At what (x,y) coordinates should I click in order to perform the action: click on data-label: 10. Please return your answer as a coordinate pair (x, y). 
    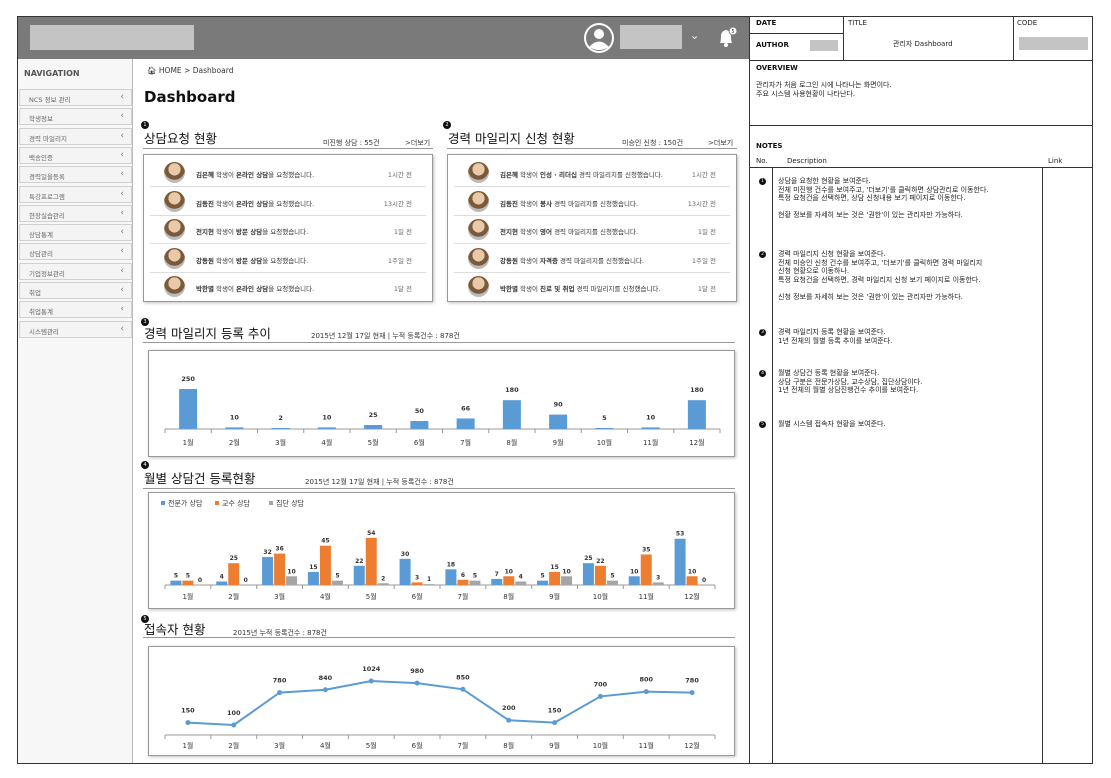
    Looking at the image, I should click on (235, 417).